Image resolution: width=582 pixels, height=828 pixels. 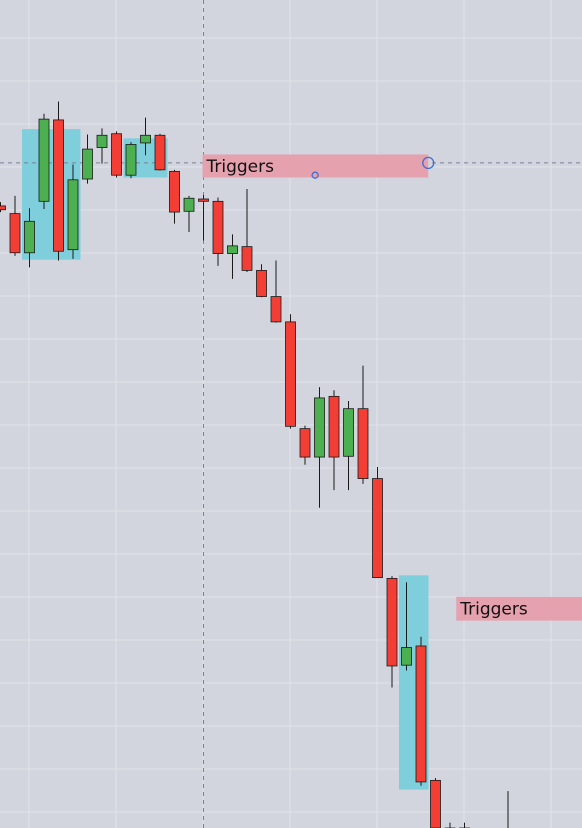 What do you see at coordinates (493, 610) in the screenshot?
I see `triggers-label-2: Triggers` at bounding box center [493, 610].